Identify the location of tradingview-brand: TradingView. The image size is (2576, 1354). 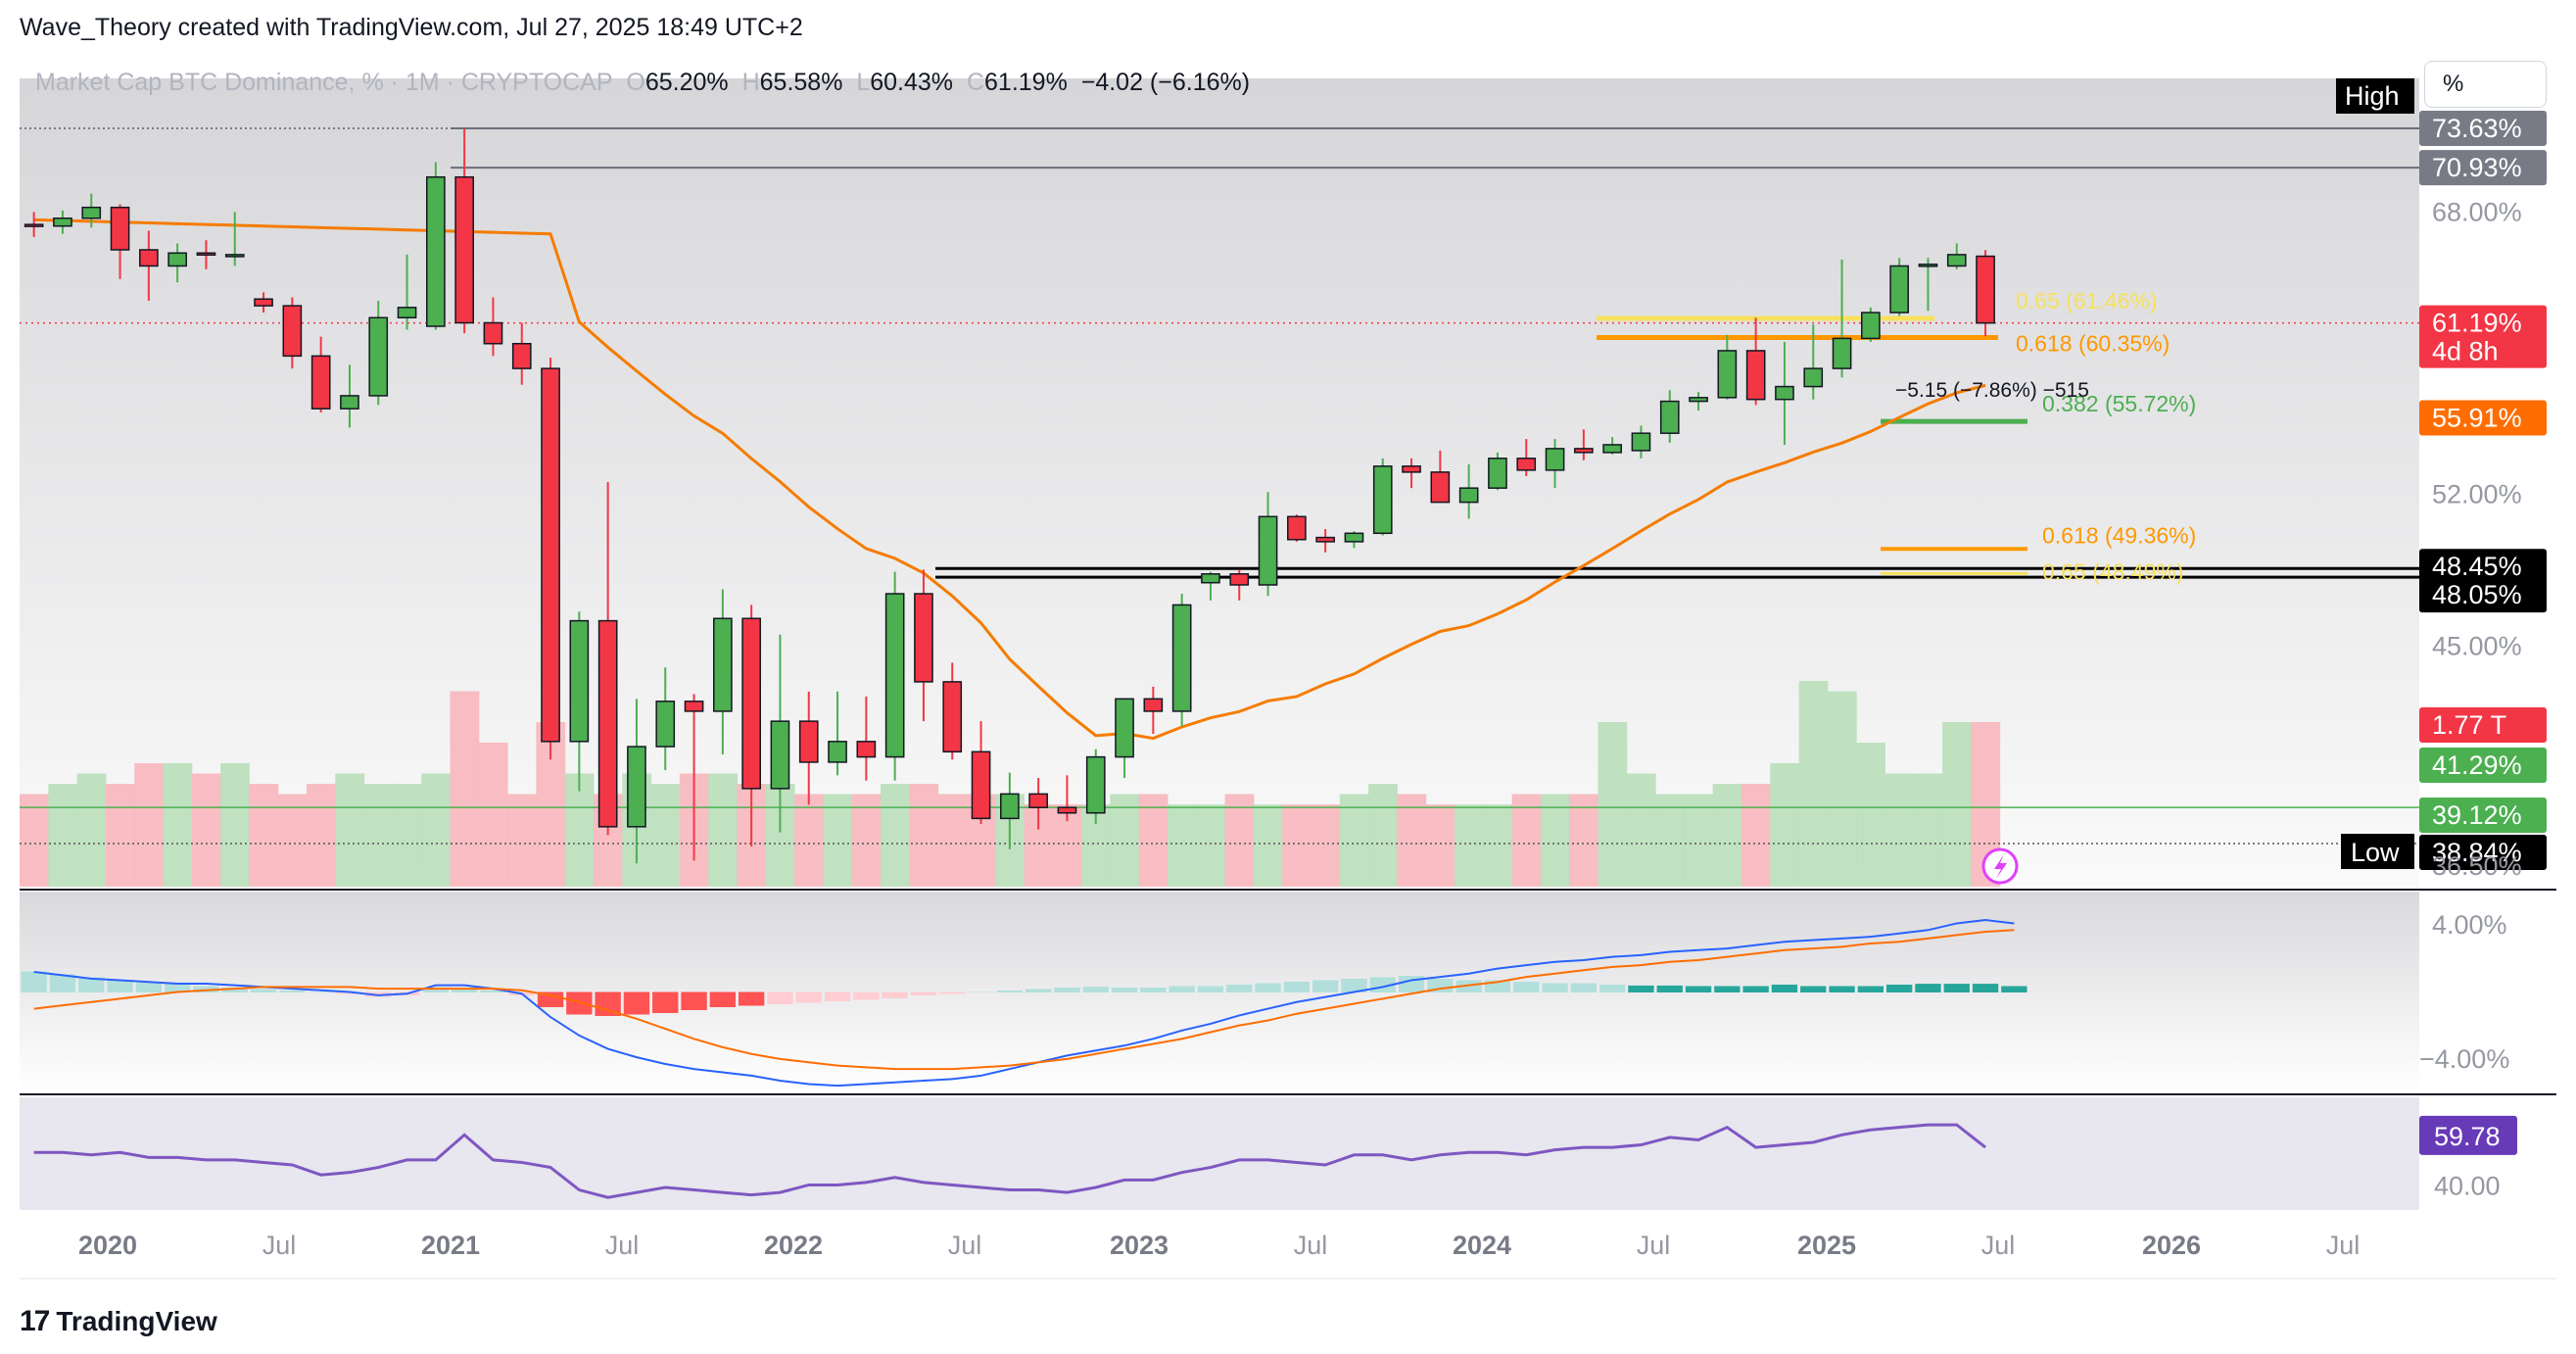
(136, 1321).